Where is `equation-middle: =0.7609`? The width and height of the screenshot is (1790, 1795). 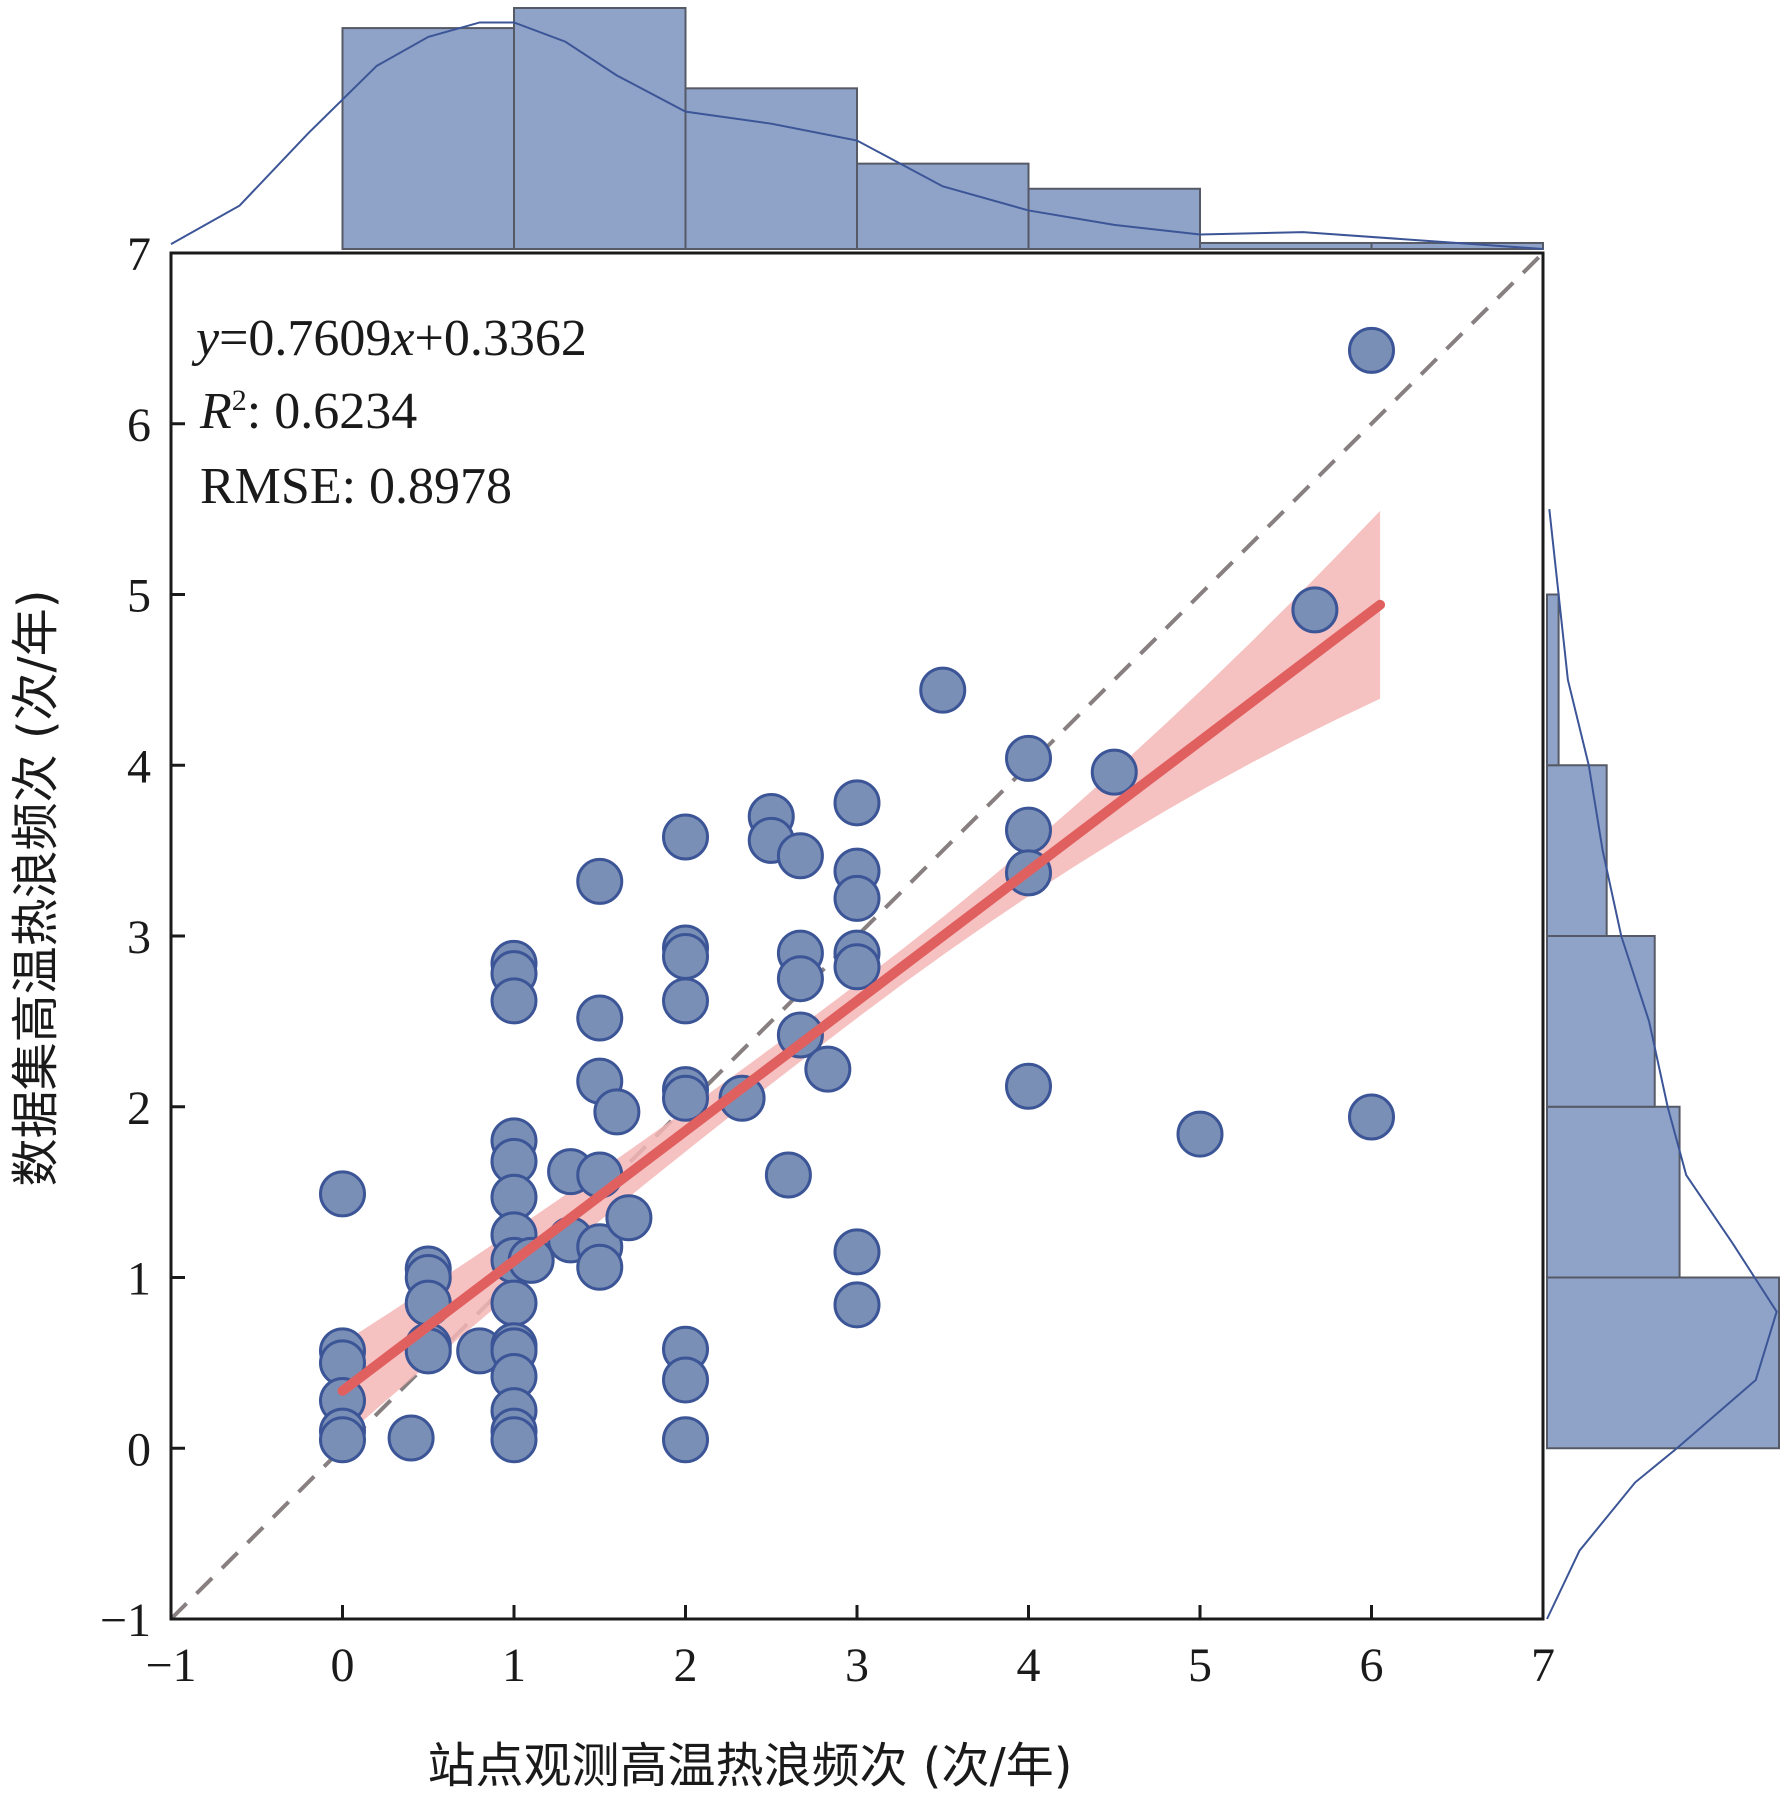
equation-middle: =0.7609 is located at coordinates (305, 338).